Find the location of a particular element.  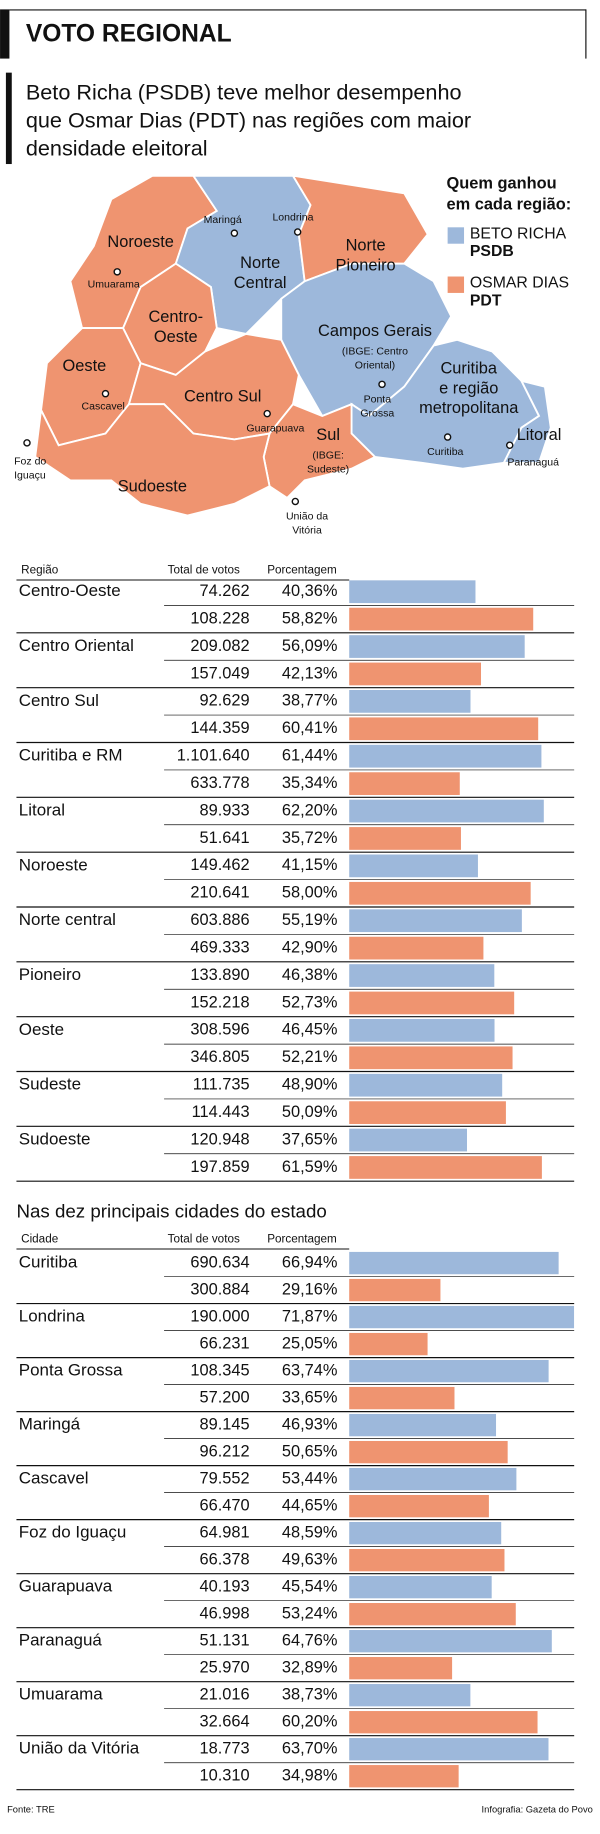

row-name: Paranaguá is located at coordinates (61, 1640).